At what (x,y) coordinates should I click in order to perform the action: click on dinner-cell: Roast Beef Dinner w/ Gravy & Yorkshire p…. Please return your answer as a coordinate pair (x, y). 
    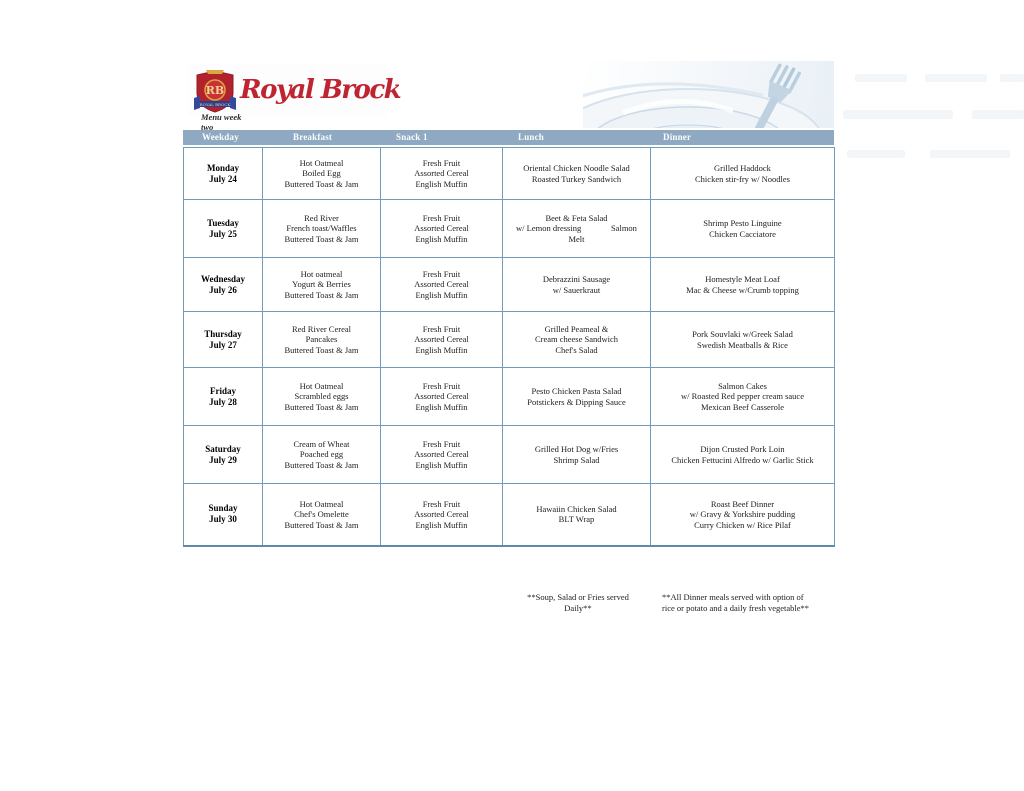
    Looking at the image, I should click on (742, 514).